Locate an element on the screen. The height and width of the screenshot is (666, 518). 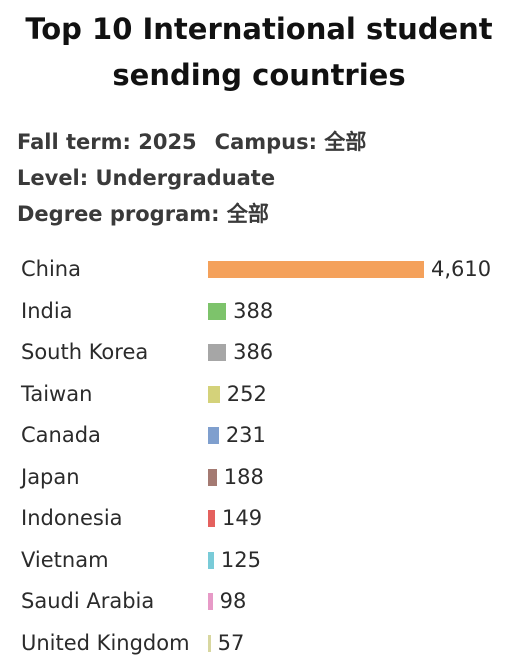
bar-row: Indonesia 149 is located at coordinates (259, 519).